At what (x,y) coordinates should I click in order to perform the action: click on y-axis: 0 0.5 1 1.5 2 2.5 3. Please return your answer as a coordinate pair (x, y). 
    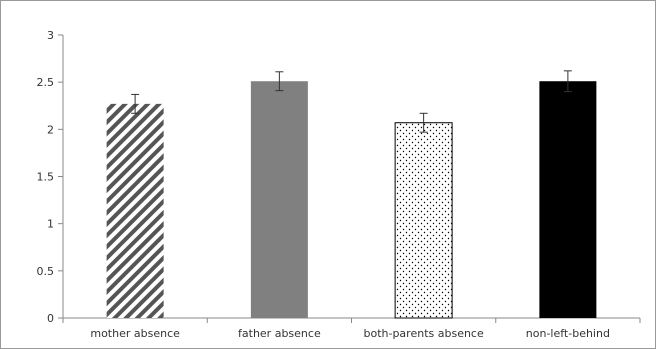
    Looking at the image, I should click on (50, 177).